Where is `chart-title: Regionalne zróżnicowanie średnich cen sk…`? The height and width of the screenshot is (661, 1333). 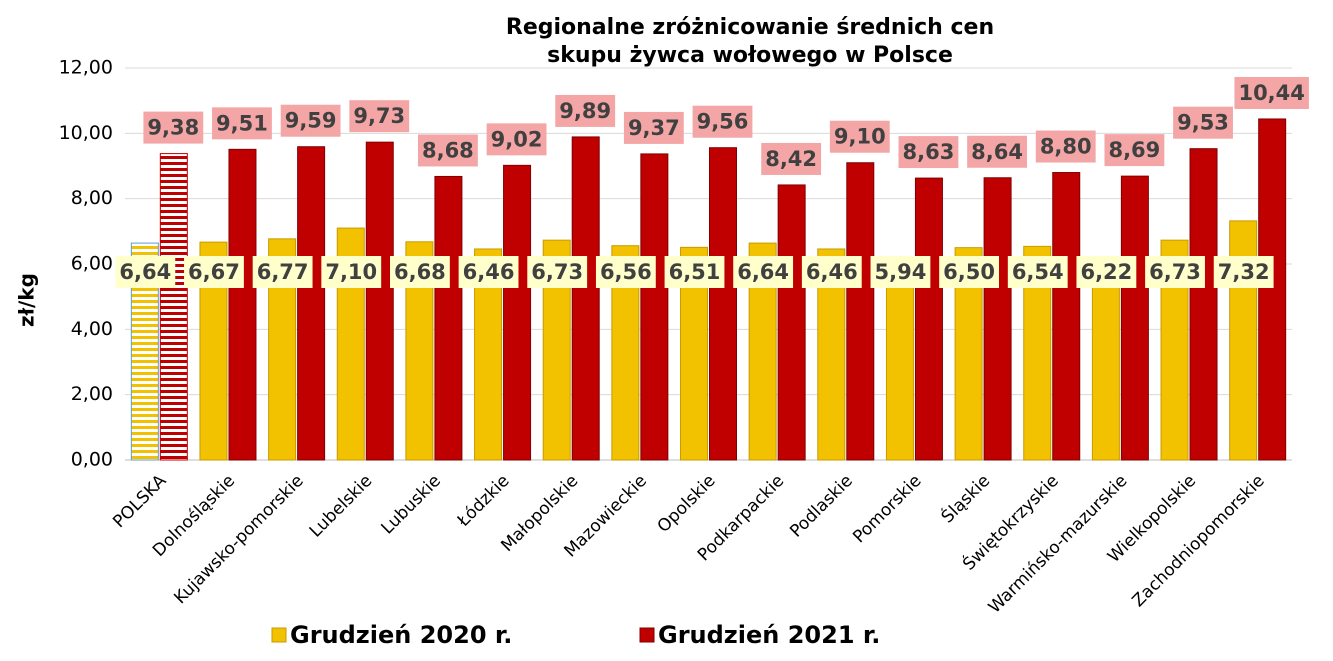
chart-title: Regionalne zróżnicowanie średnich cen sk… is located at coordinates (750, 41).